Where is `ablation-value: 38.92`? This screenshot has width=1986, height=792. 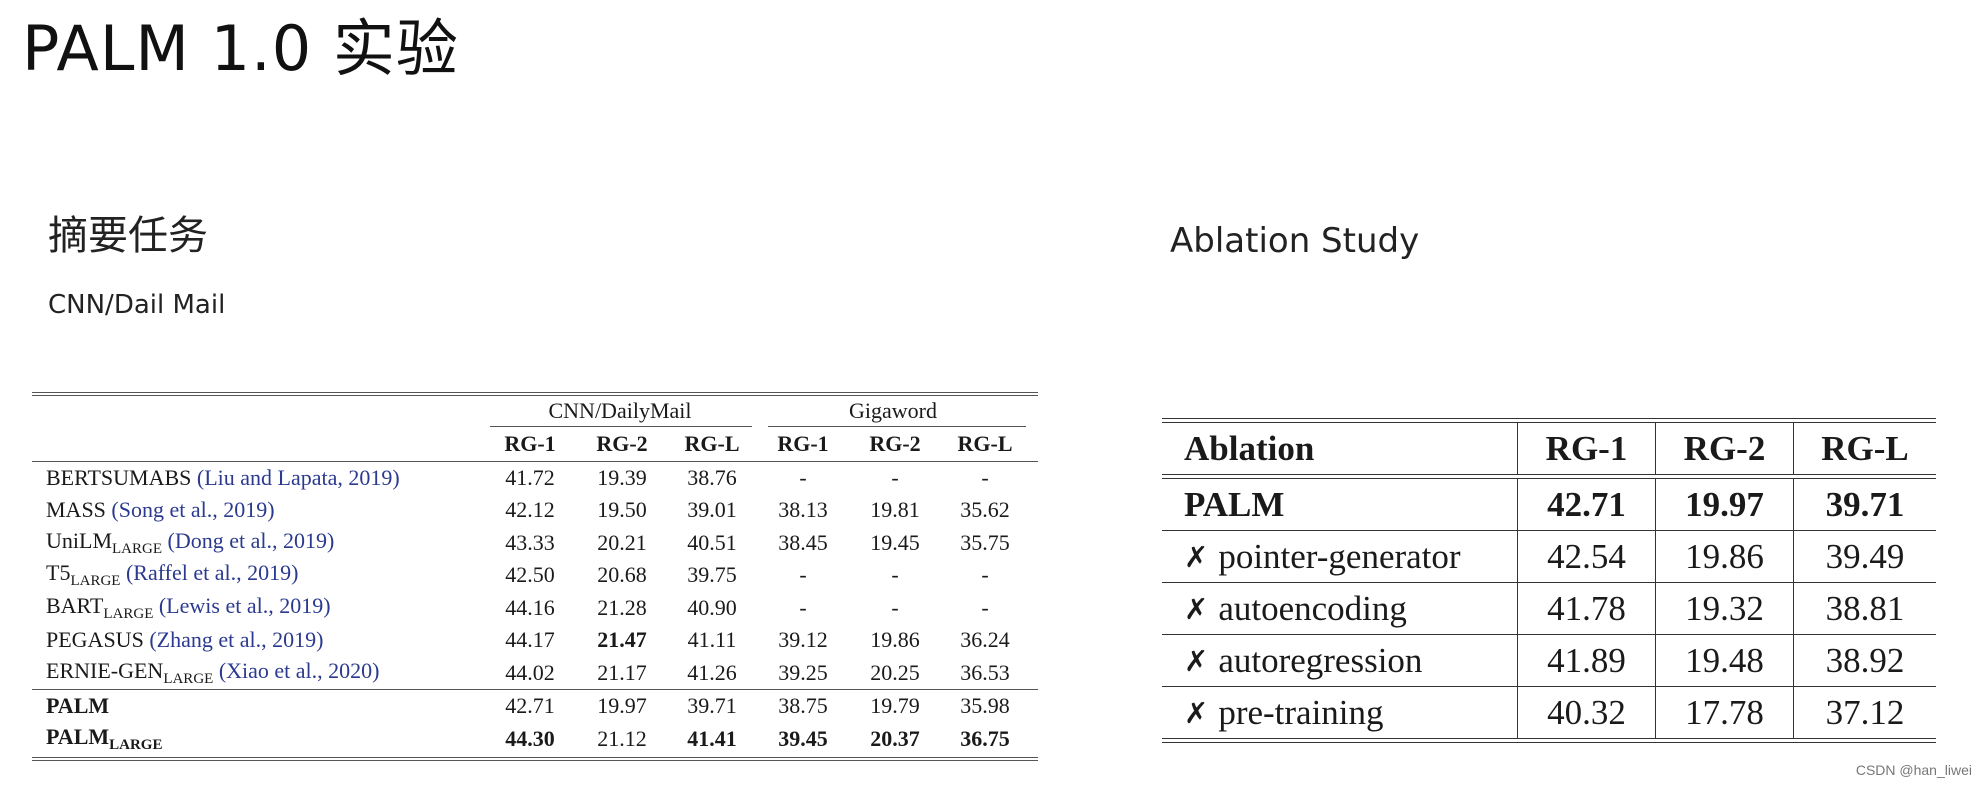
ablation-value: 38.92 is located at coordinates (1865, 660).